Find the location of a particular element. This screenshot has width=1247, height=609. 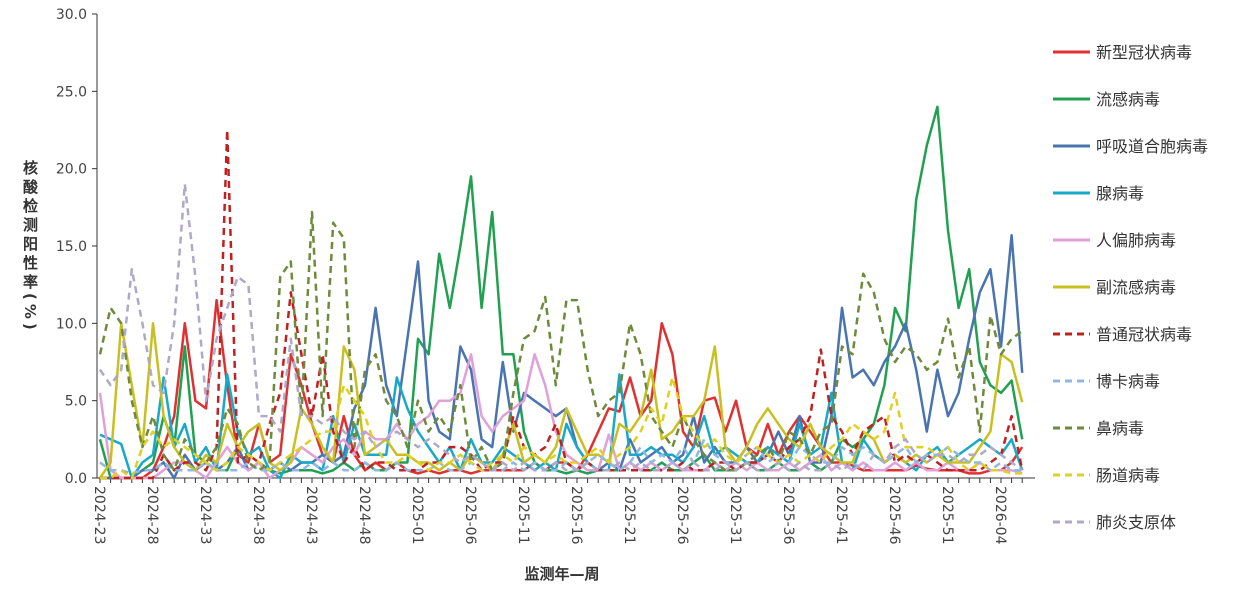

x-tick-label: 2024-28 is located at coordinates (152, 515).